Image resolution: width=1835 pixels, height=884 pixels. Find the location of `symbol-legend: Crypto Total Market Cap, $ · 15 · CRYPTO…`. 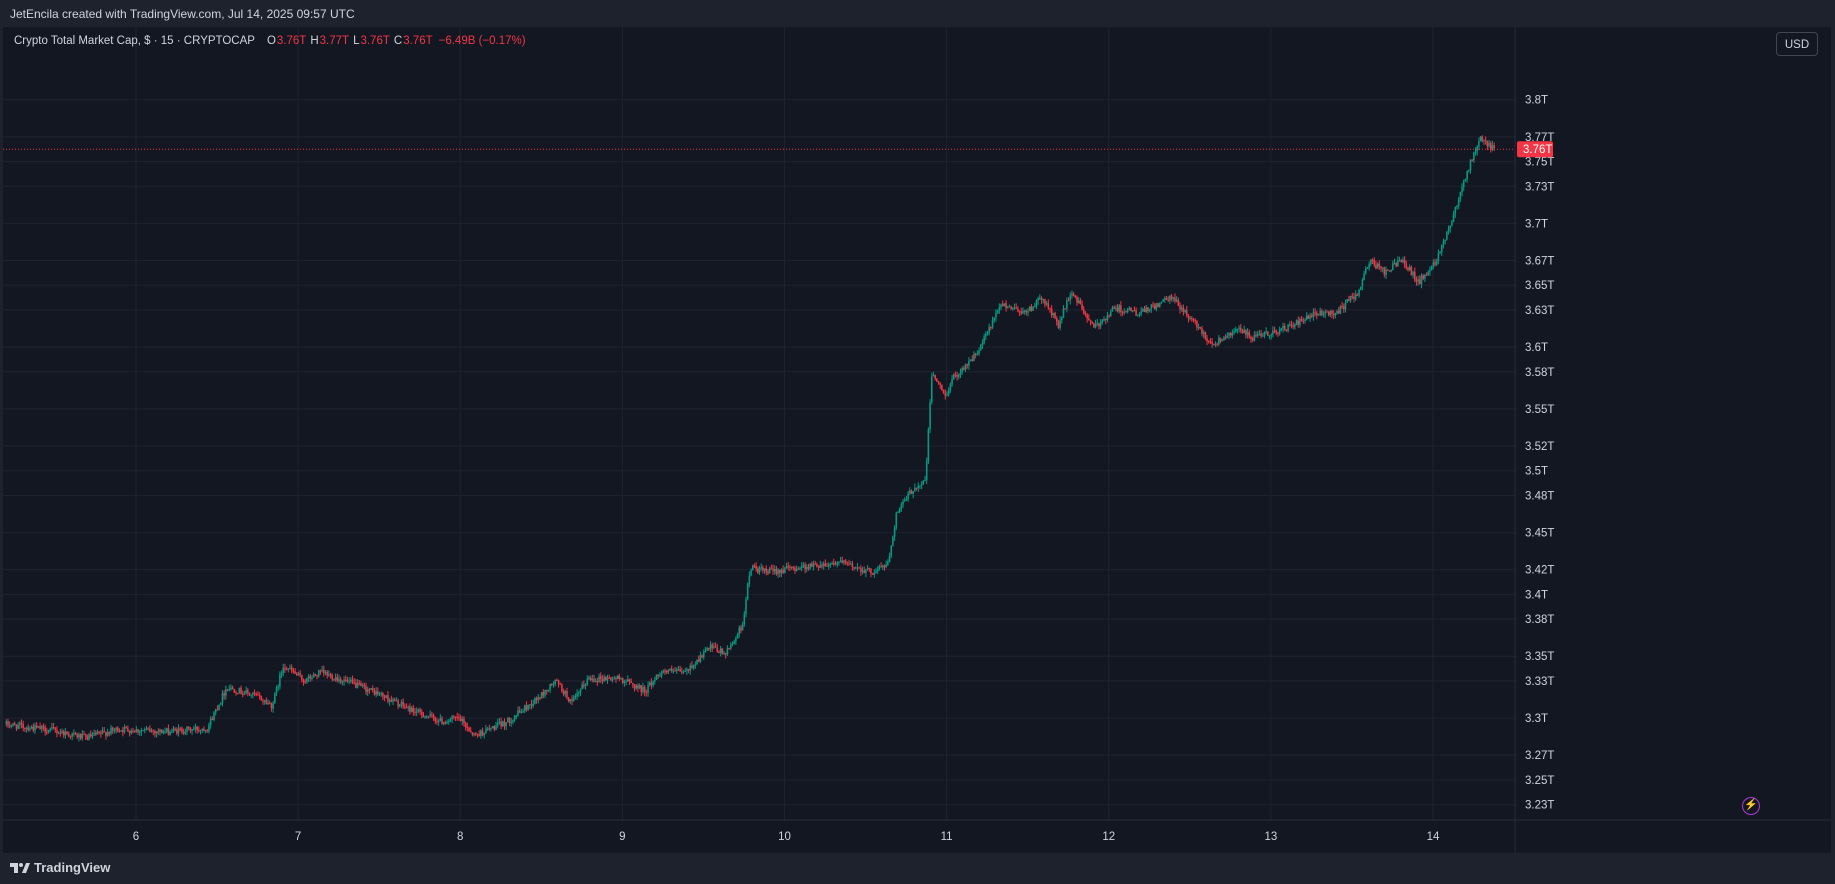

symbol-legend: Crypto Total Market Cap, $ · 15 · CRYPTO… is located at coordinates (270, 41).